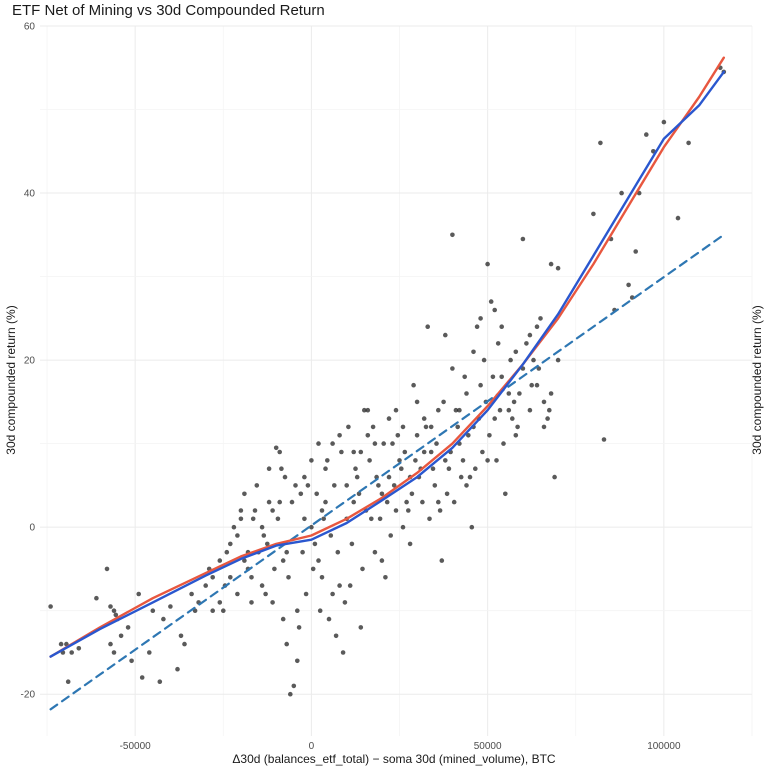  What do you see at coordinates (30, 27) in the screenshot?
I see `y-tick-label: 60` at bounding box center [30, 27].